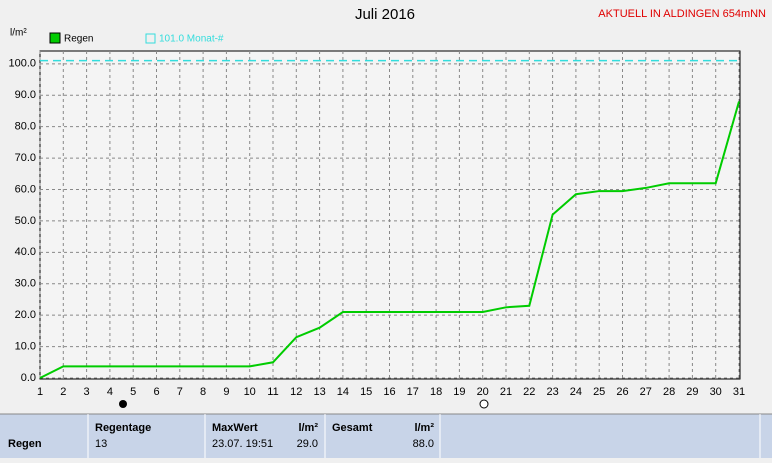 The height and width of the screenshot is (463, 772). I want to click on y-tick-label: 0.0, so click(28, 378).